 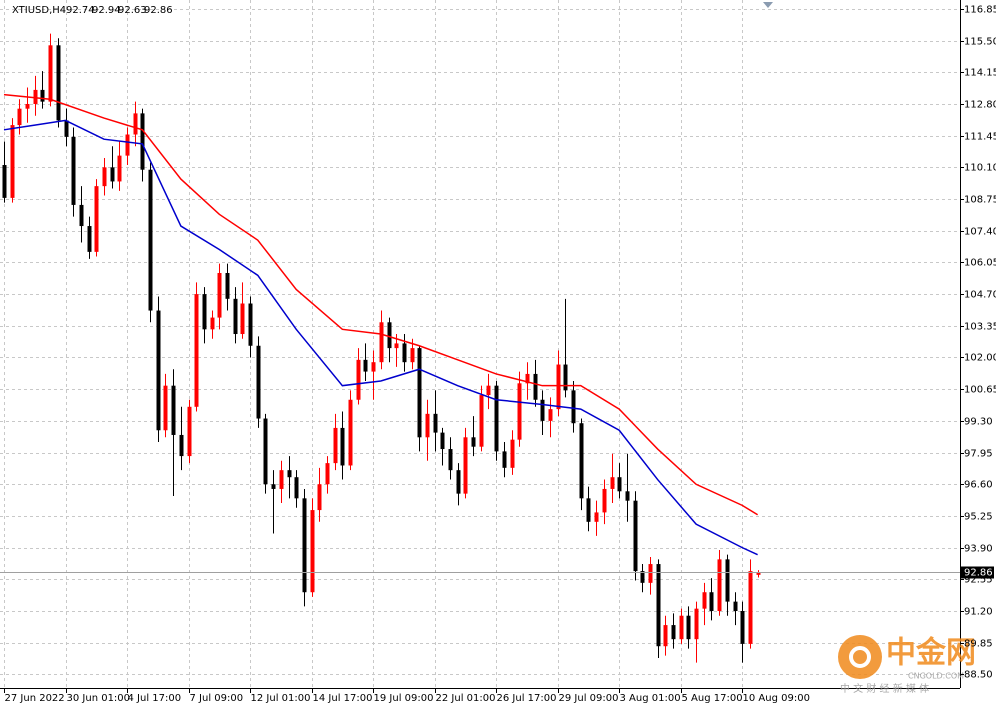 What do you see at coordinates (80, 10) in the screenshot?
I see `ohlc-open: 92.74` at bounding box center [80, 10].